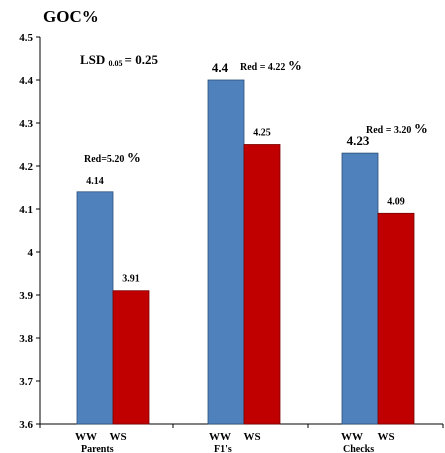 Image resolution: width=445 pixels, height=453 pixels. Describe the element at coordinates (220, 67) in the screenshot. I see `data-label-ww: 4.4` at that location.